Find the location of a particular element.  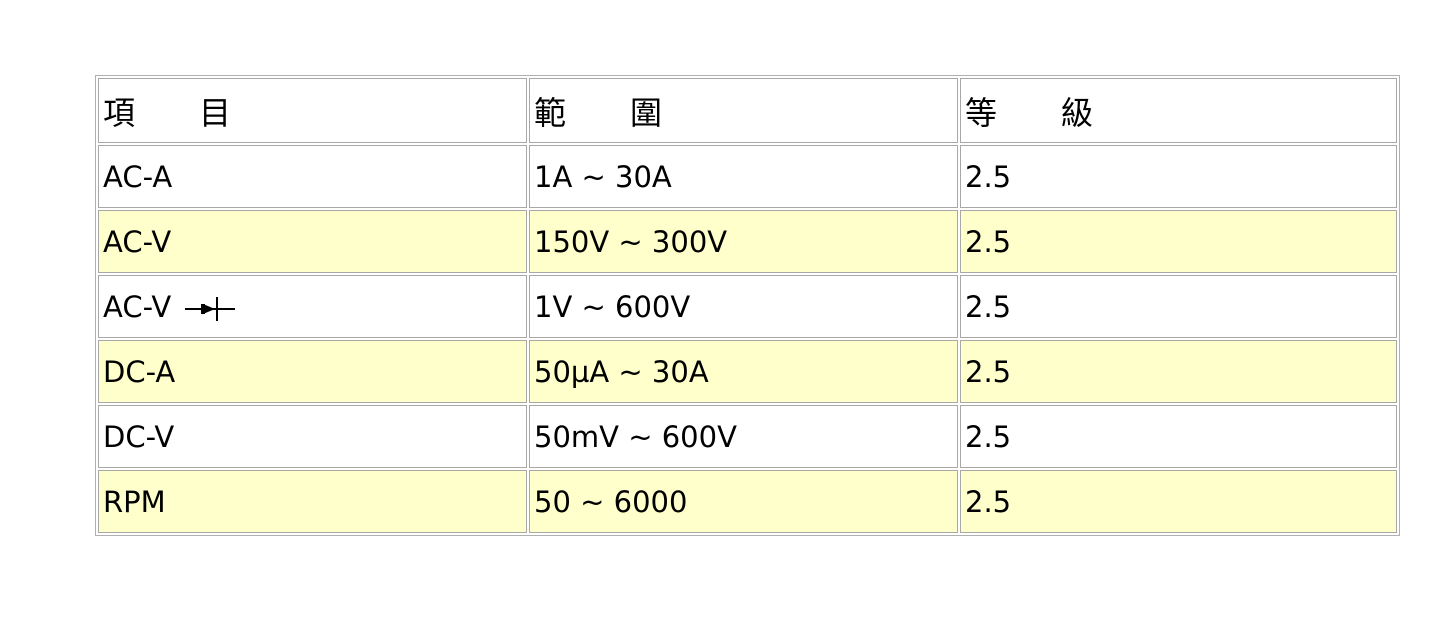

header-cell: 範 圍 is located at coordinates (743, 110).